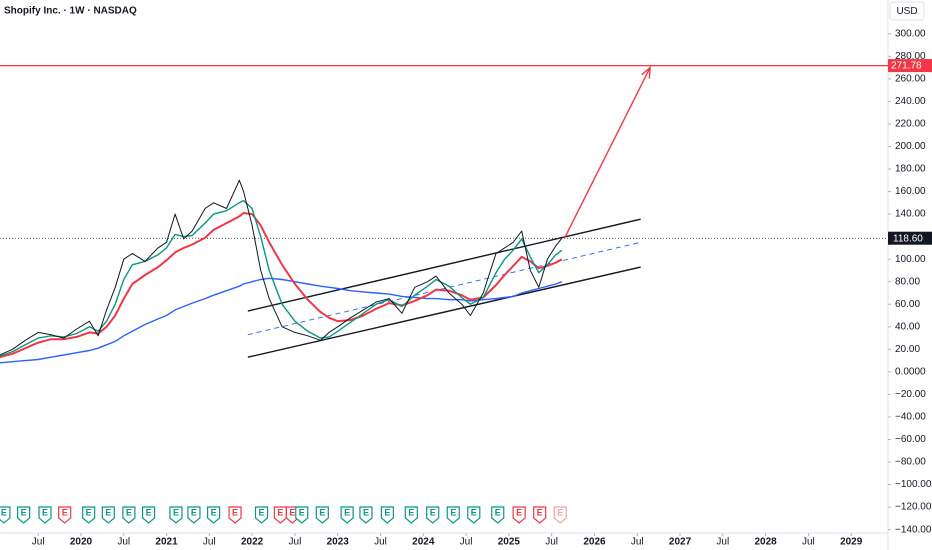 The width and height of the screenshot is (932, 550). What do you see at coordinates (907, 326) in the screenshot?
I see `y-tick-label: 40.00` at bounding box center [907, 326].